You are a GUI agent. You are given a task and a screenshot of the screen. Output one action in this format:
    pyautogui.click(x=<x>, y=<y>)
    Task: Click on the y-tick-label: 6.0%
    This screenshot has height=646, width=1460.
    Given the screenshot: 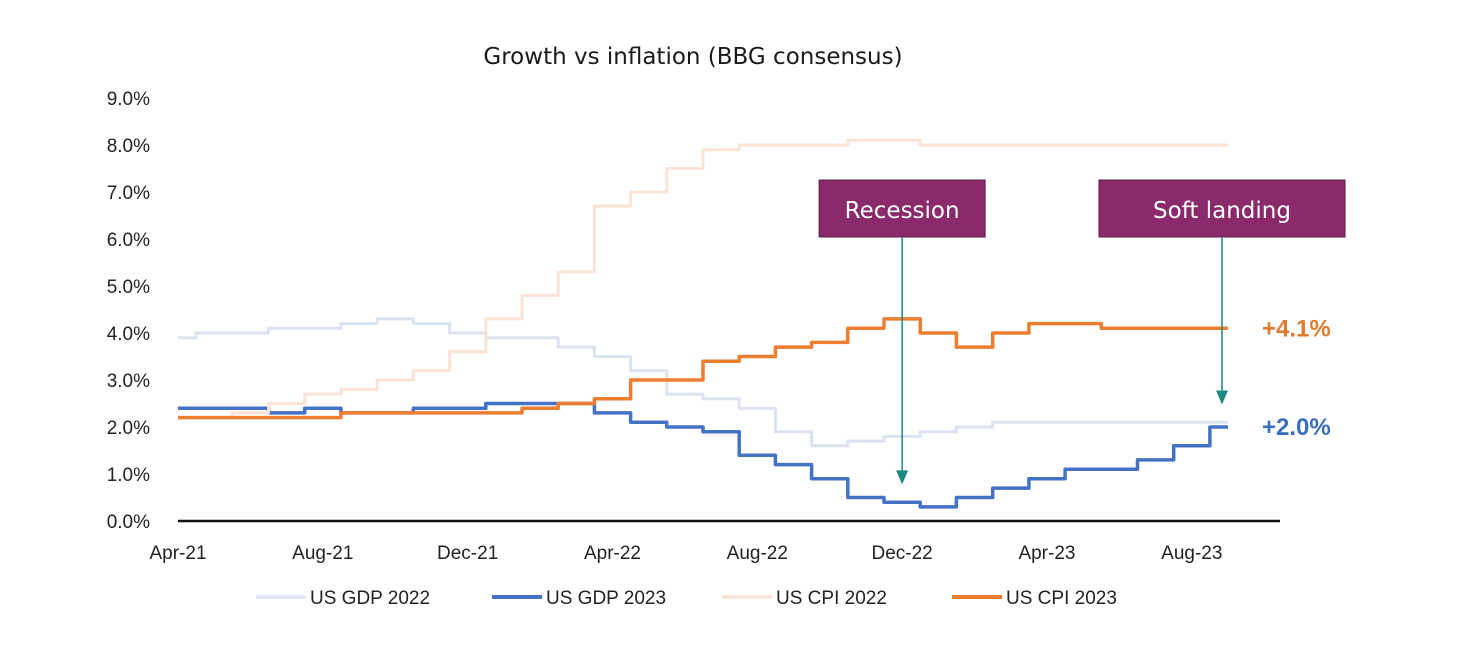 What is the action you would take?
    pyautogui.click(x=128, y=240)
    